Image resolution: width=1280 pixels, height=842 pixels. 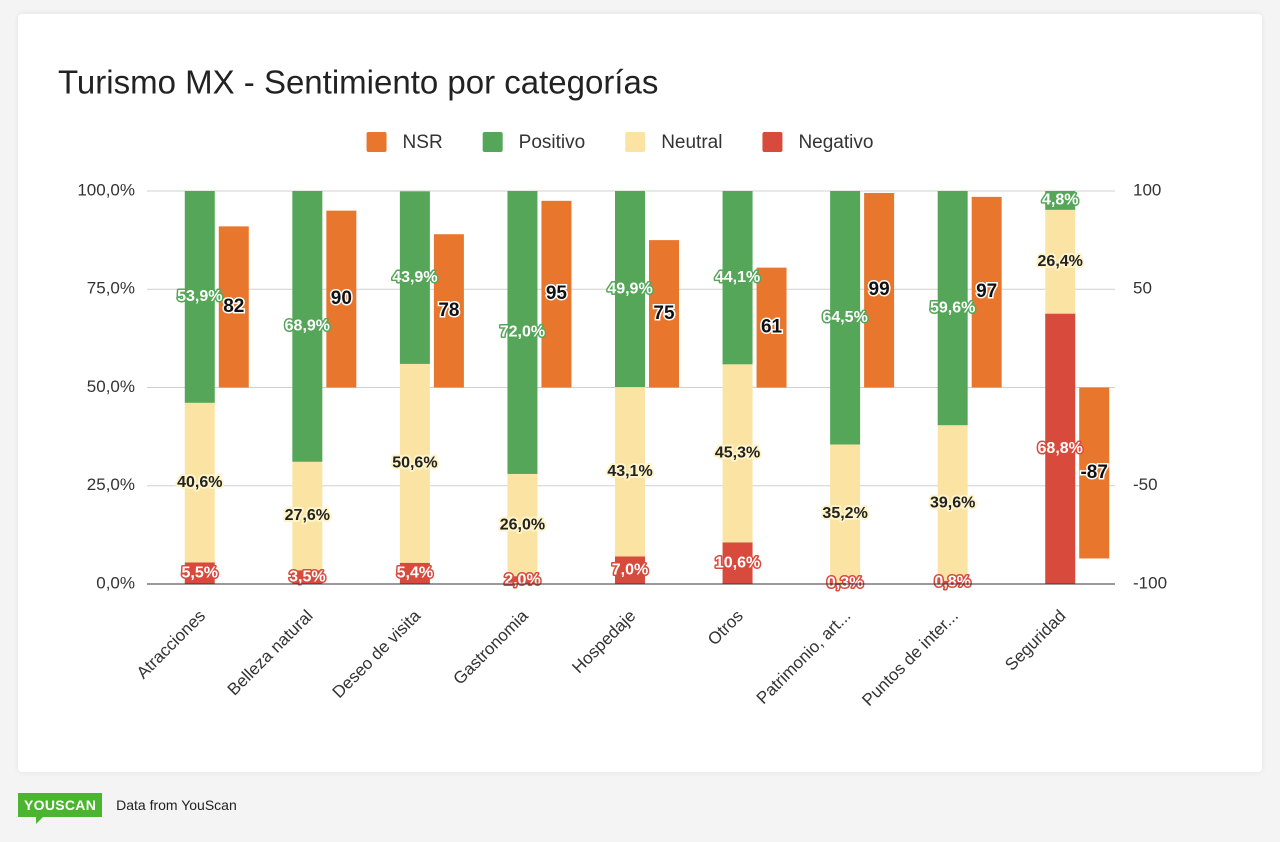 I want to click on legend-item: Positivo, so click(x=534, y=142).